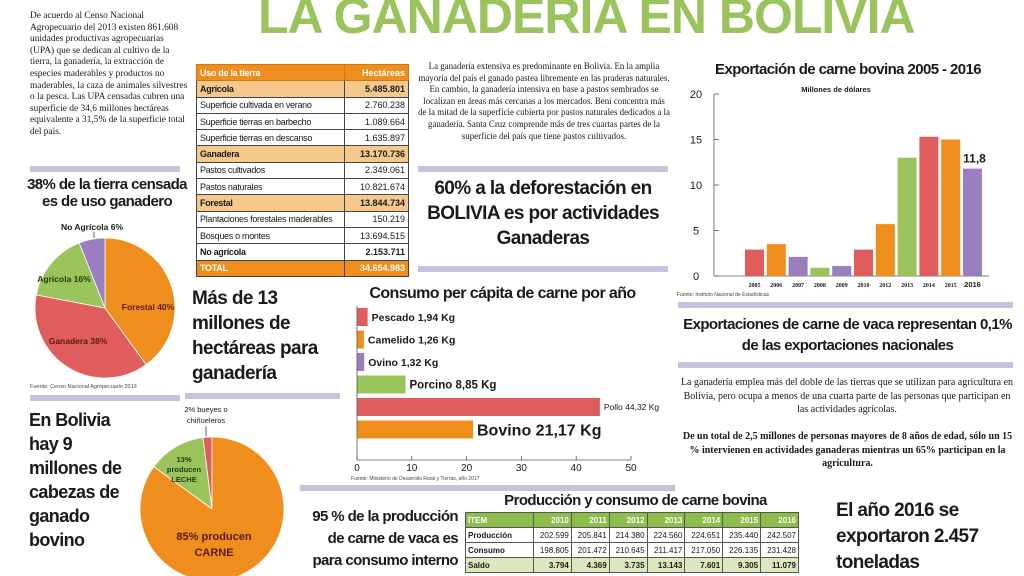 The width and height of the screenshot is (1024, 576). Describe the element at coordinates (376, 170) in the screenshot. I see `hectares-value: 2.349.061` at that location.